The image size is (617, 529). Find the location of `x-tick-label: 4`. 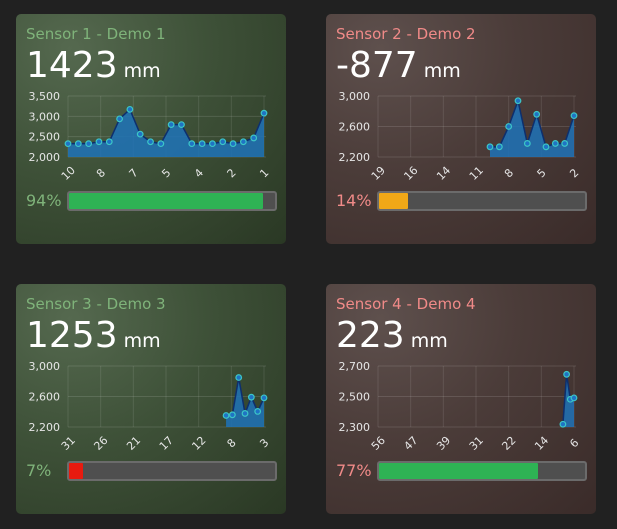

x-tick-label: 4 is located at coordinates (199, 173).